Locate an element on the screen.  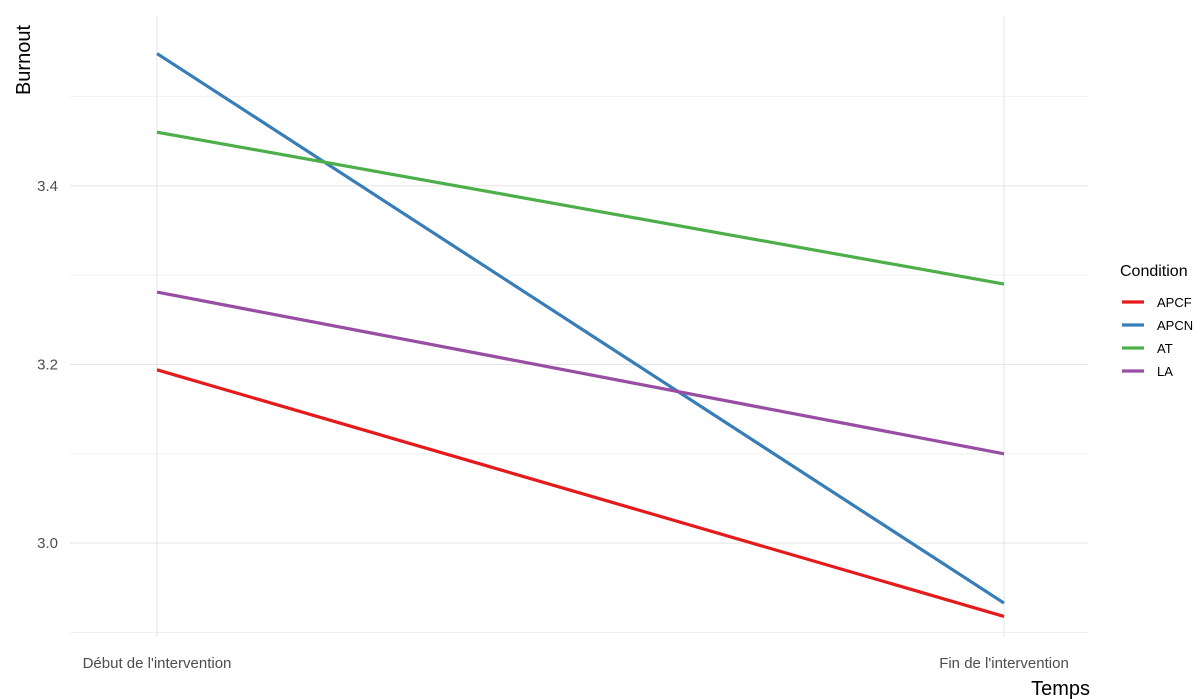
x-axis-title: Temps is located at coordinates (1060, 688).